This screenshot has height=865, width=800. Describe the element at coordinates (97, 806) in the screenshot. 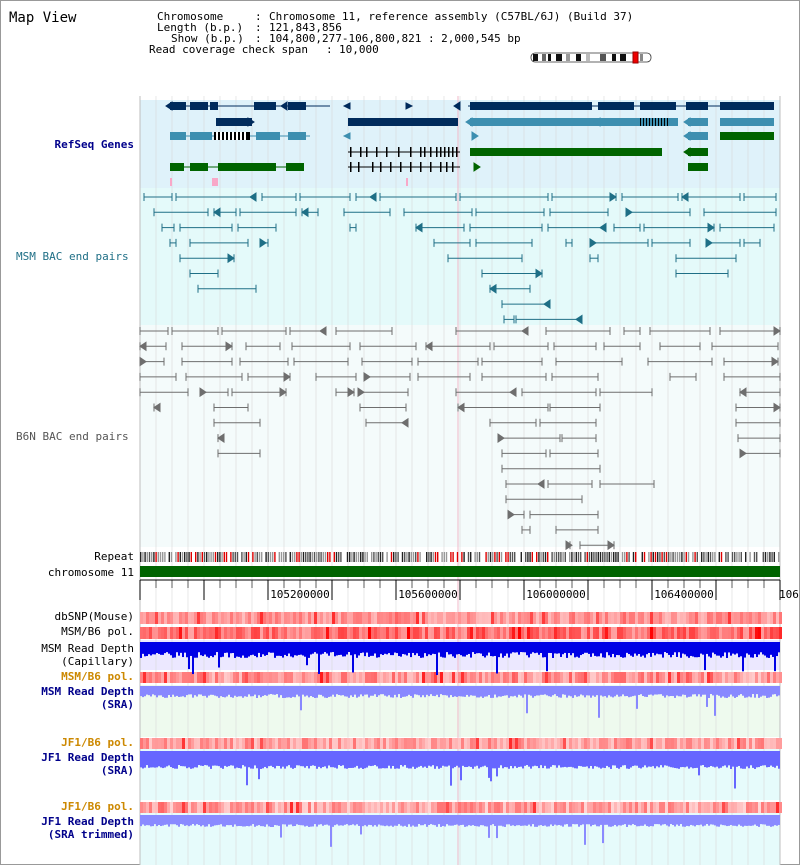

I see `label-jf1-pol-2: JF1/B6 pol.` at that location.